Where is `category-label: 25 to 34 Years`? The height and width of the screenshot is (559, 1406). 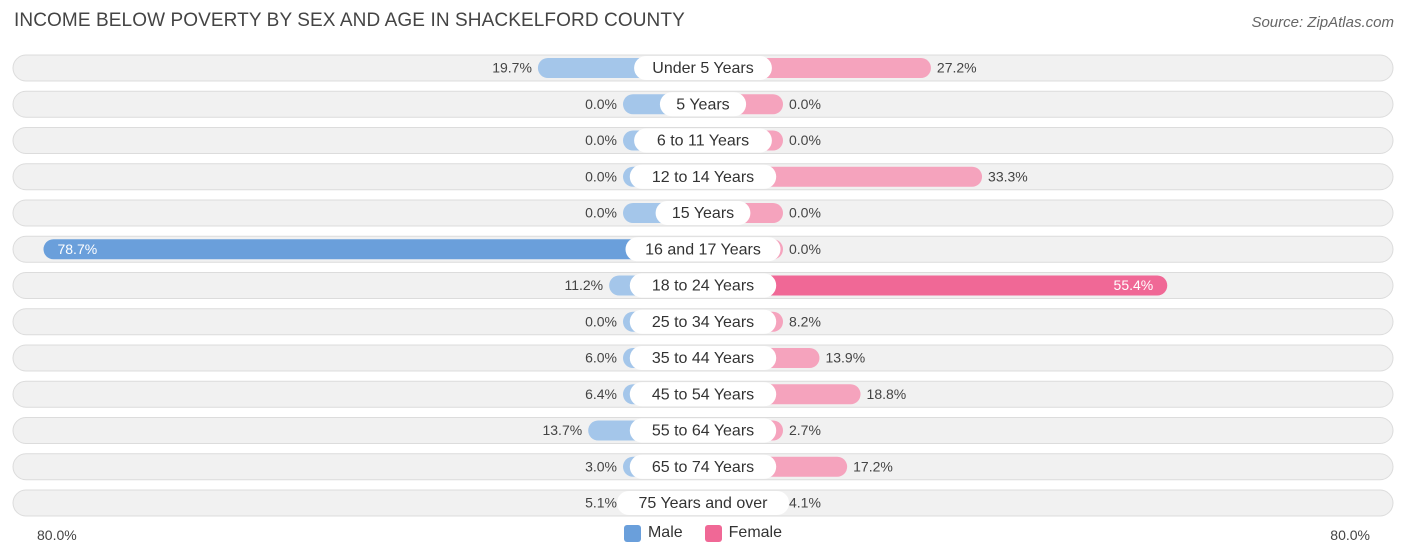 category-label: 25 to 34 Years is located at coordinates (703, 322).